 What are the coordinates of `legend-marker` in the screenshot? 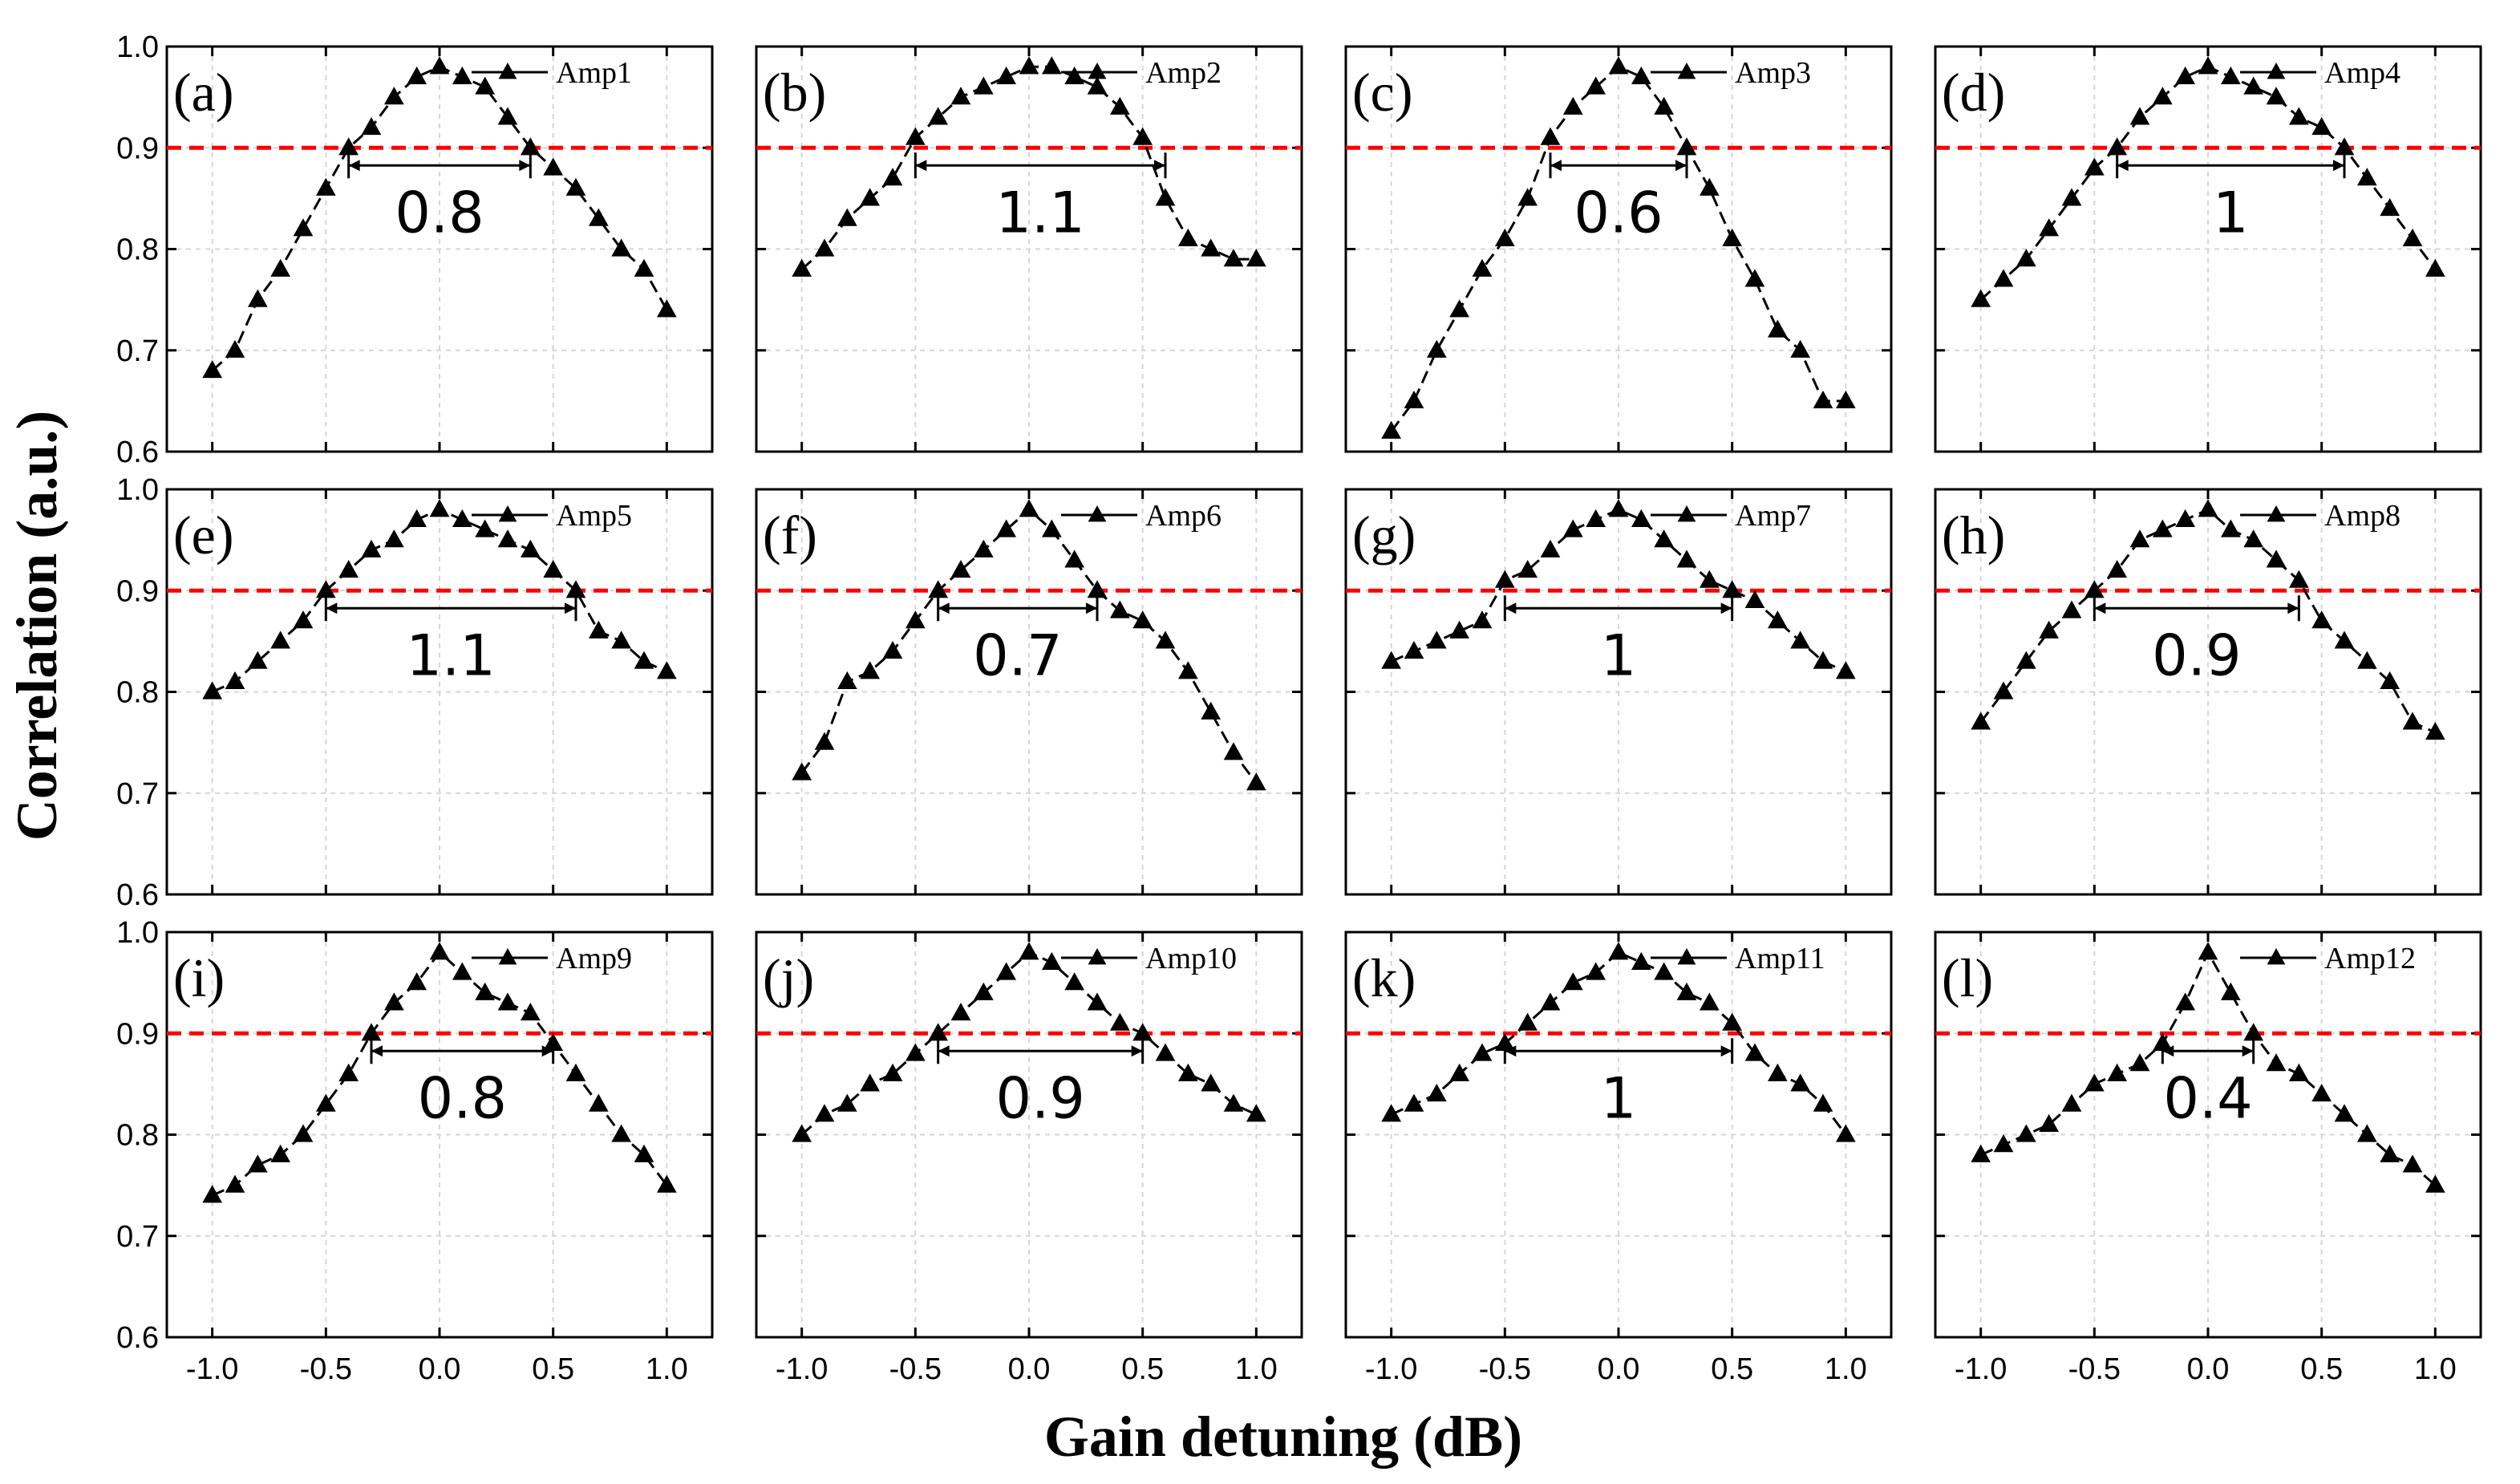 It's located at (1097, 71).